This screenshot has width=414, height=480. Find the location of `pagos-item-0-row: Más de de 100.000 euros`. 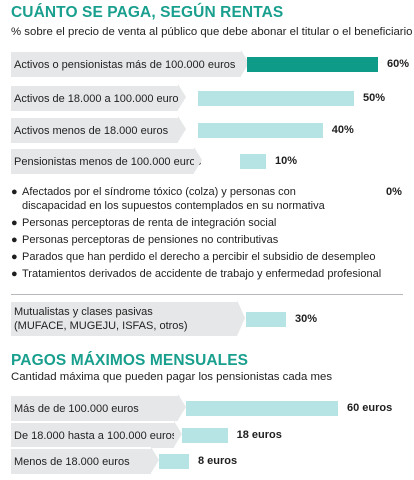

pagos-item-0-row: Más de de 100.000 euros is located at coordinates (94, 407).